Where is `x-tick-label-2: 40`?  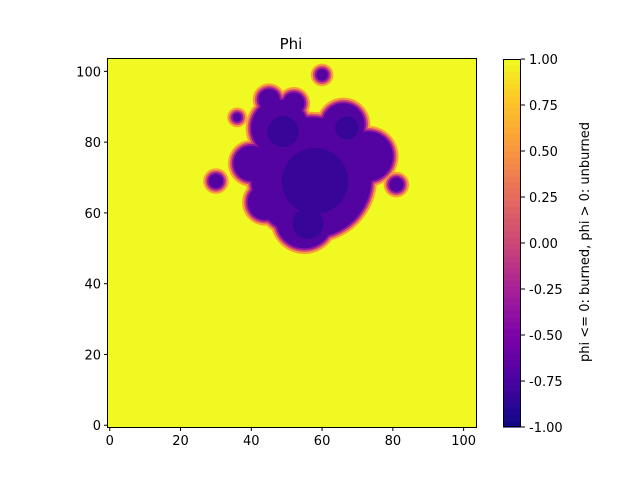
x-tick-label-2: 40 is located at coordinates (251, 441).